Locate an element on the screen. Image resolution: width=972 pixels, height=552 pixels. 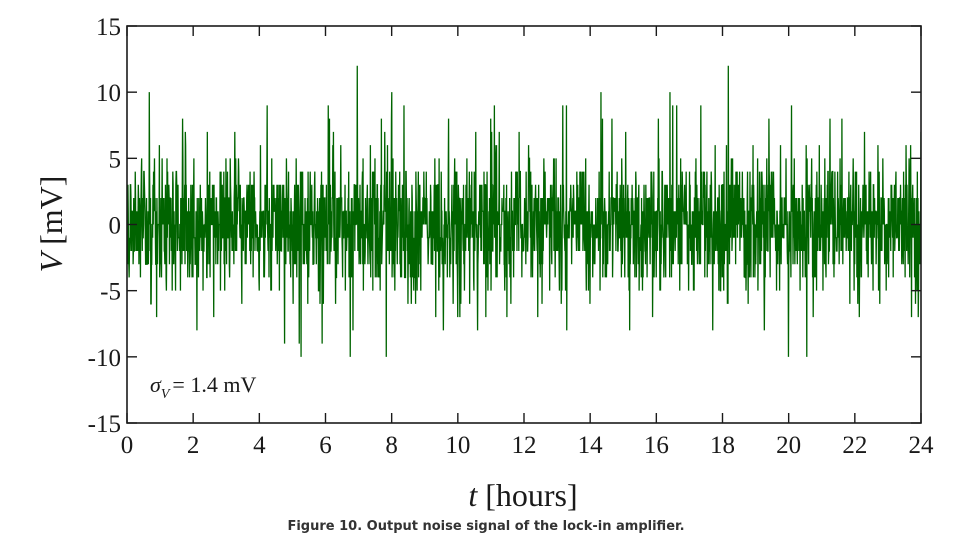
x-axis-unit: [hours] is located at coordinates (531, 495).